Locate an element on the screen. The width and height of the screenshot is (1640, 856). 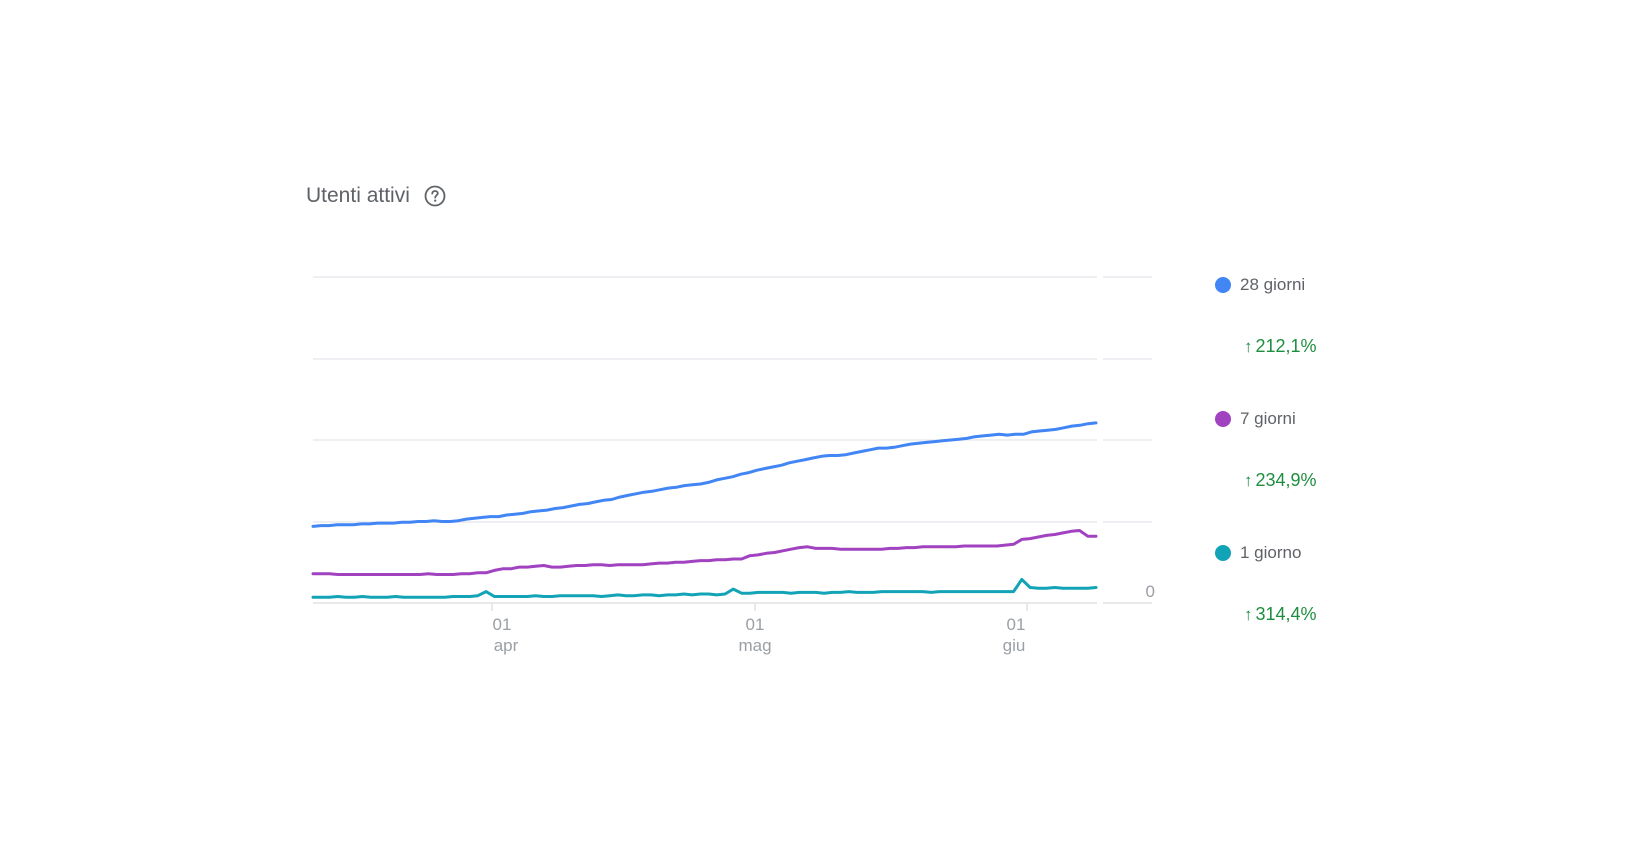
delta-28-days: ↑ 212,1% is located at coordinates (1280, 346).